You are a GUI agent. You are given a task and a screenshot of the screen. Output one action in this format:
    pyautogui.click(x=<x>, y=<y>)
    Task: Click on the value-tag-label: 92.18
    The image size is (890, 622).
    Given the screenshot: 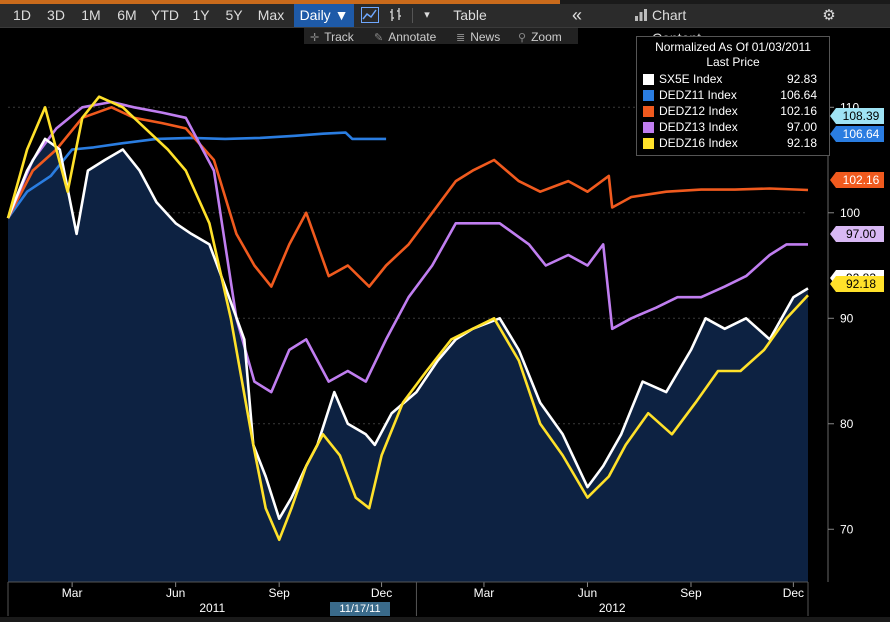 What is the action you would take?
    pyautogui.click(x=861, y=284)
    